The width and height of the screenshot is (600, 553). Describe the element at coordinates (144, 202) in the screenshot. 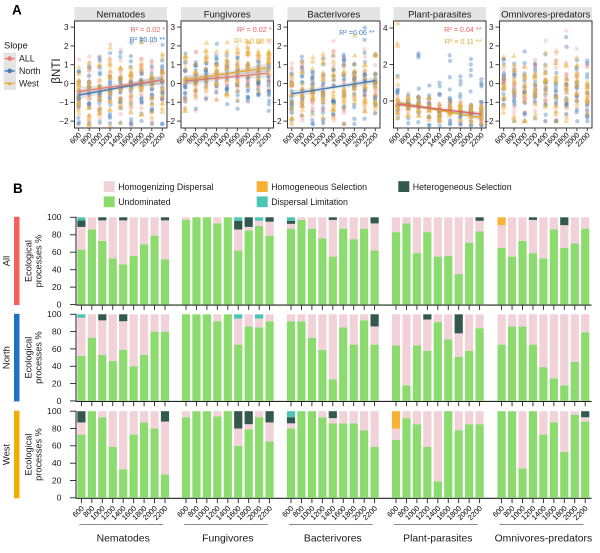

I see `svg-text: Undominated` at that location.